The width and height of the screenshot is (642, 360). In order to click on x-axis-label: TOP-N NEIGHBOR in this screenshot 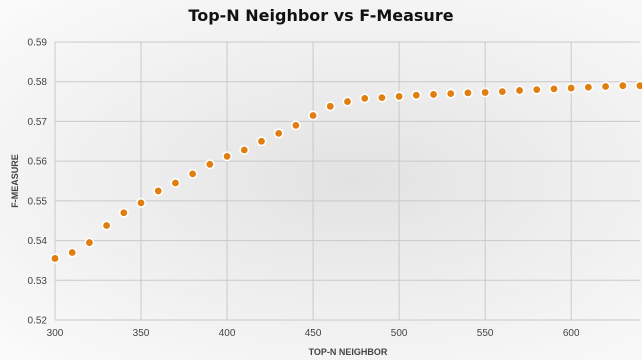, I will do `click(348, 352)`.